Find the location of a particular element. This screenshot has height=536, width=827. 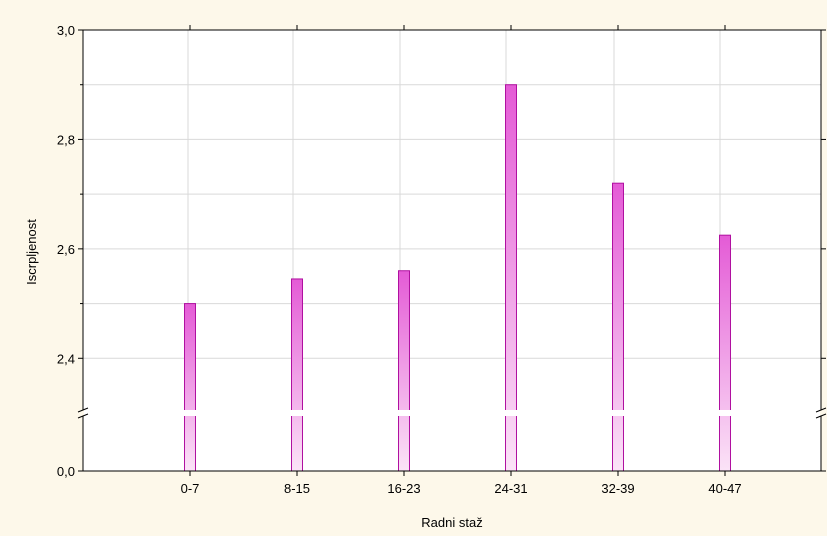

x-tick-label: 32-39 is located at coordinates (617, 488).